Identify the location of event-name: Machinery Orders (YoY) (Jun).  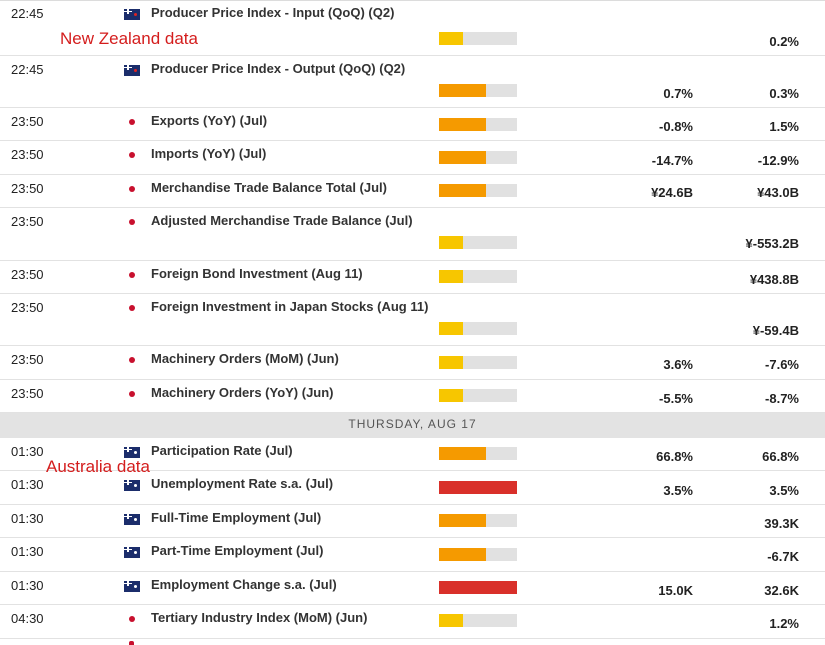
(242, 392).